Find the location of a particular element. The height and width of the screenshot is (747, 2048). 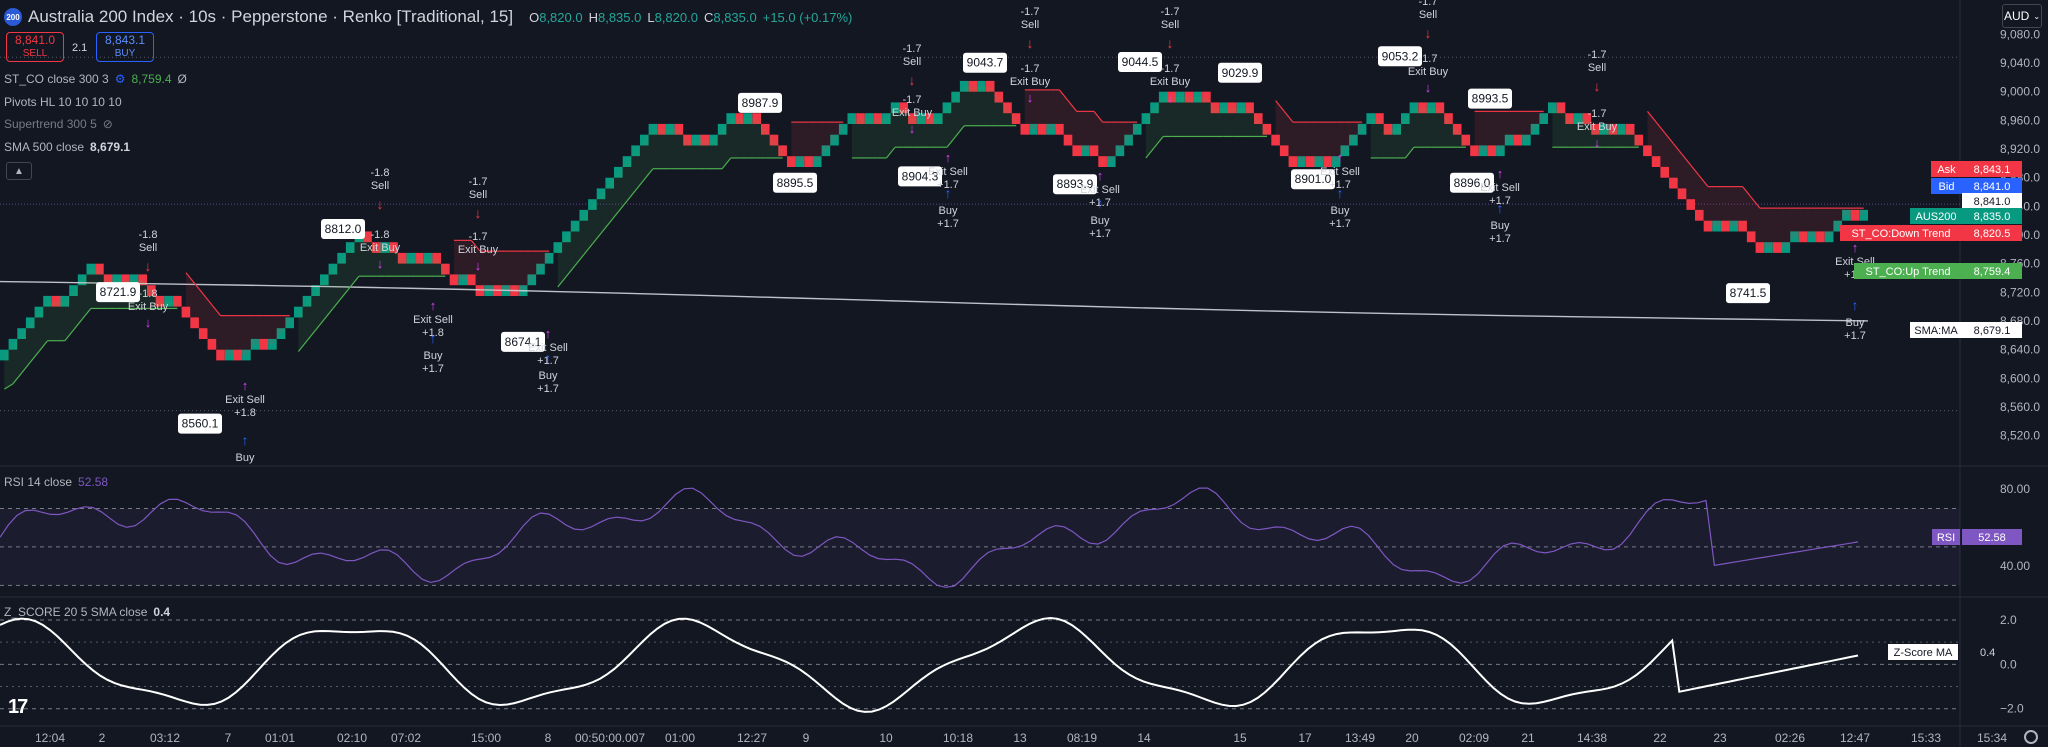

x-tick-label: 15:00 is located at coordinates (486, 738).